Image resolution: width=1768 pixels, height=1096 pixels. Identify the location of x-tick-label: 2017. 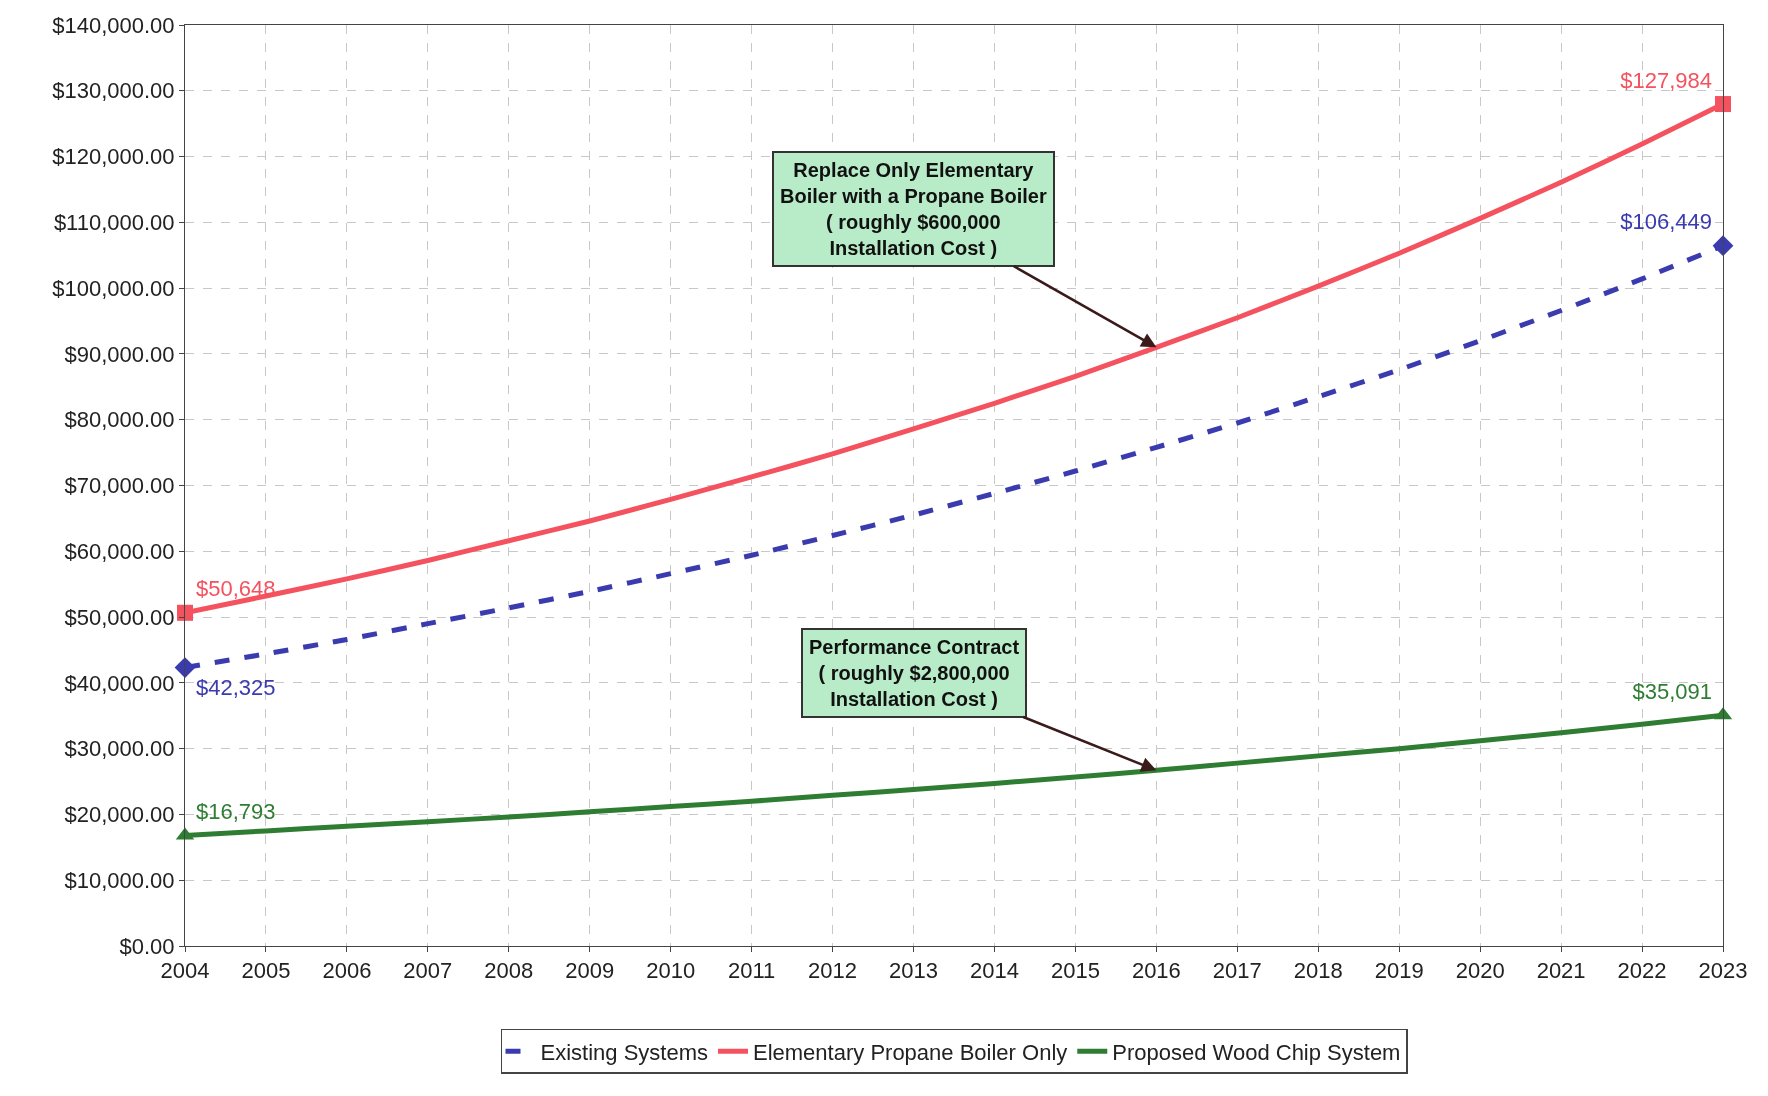
(1237, 971).